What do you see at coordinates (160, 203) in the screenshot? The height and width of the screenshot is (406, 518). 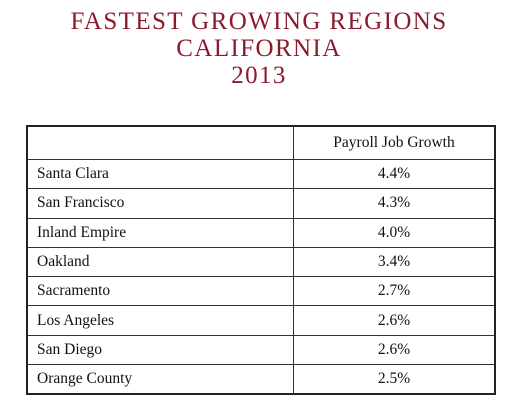 I see `region-name-cell: San Francisco` at bounding box center [160, 203].